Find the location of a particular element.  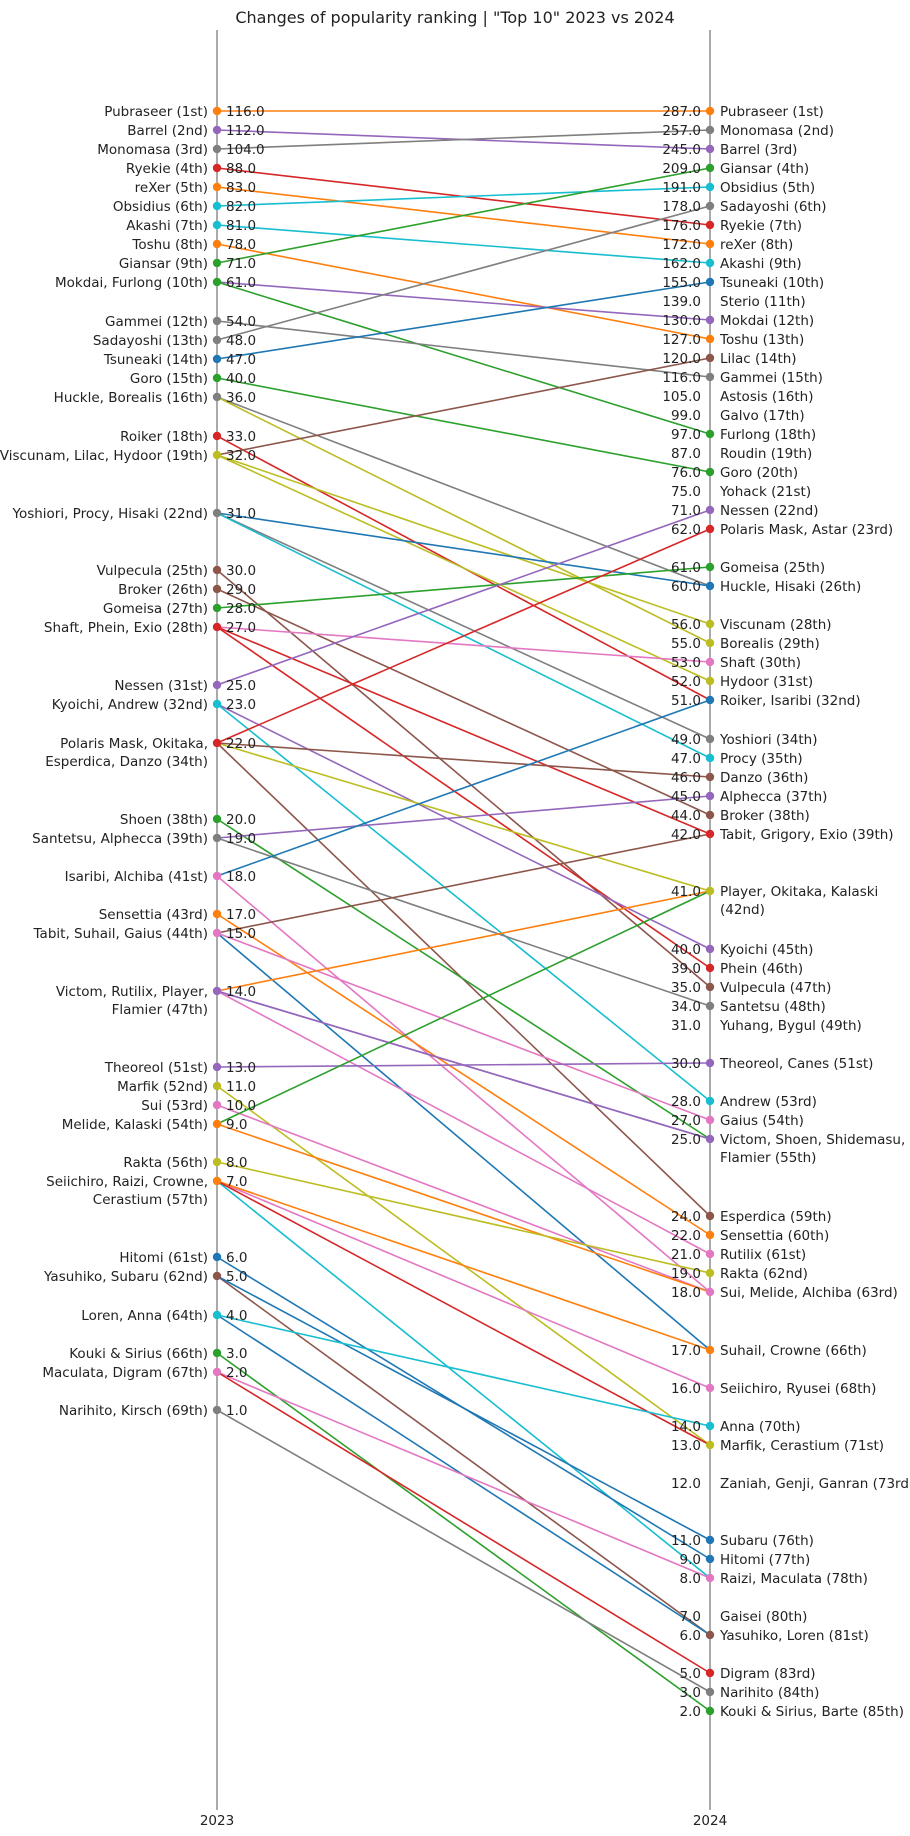

right-label-44-0: Gaius (54th) is located at coordinates (762, 1121).